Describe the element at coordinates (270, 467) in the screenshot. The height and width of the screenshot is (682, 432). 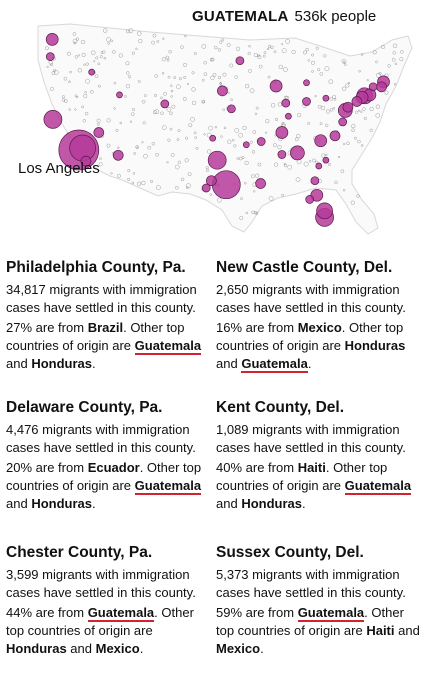
I see `are-from-text: are from` at that location.